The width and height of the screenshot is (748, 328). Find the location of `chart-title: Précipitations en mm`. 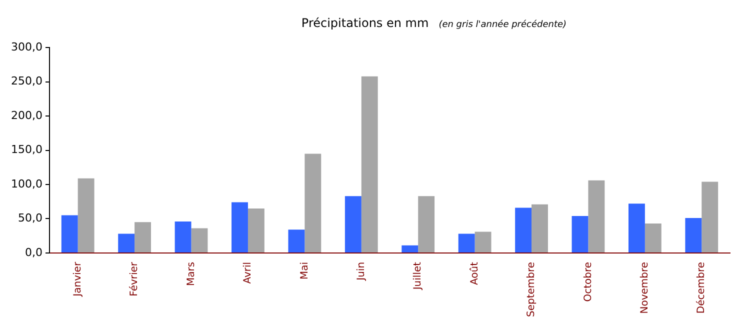

chart-title: Précipitations en mm is located at coordinates (365, 23).